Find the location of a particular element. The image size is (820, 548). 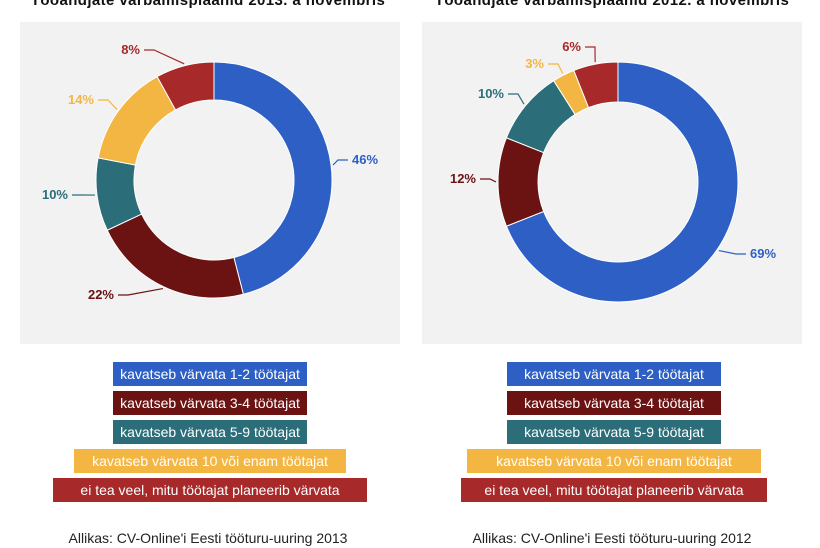

slice-label-1: 69% is located at coordinates (763, 253).